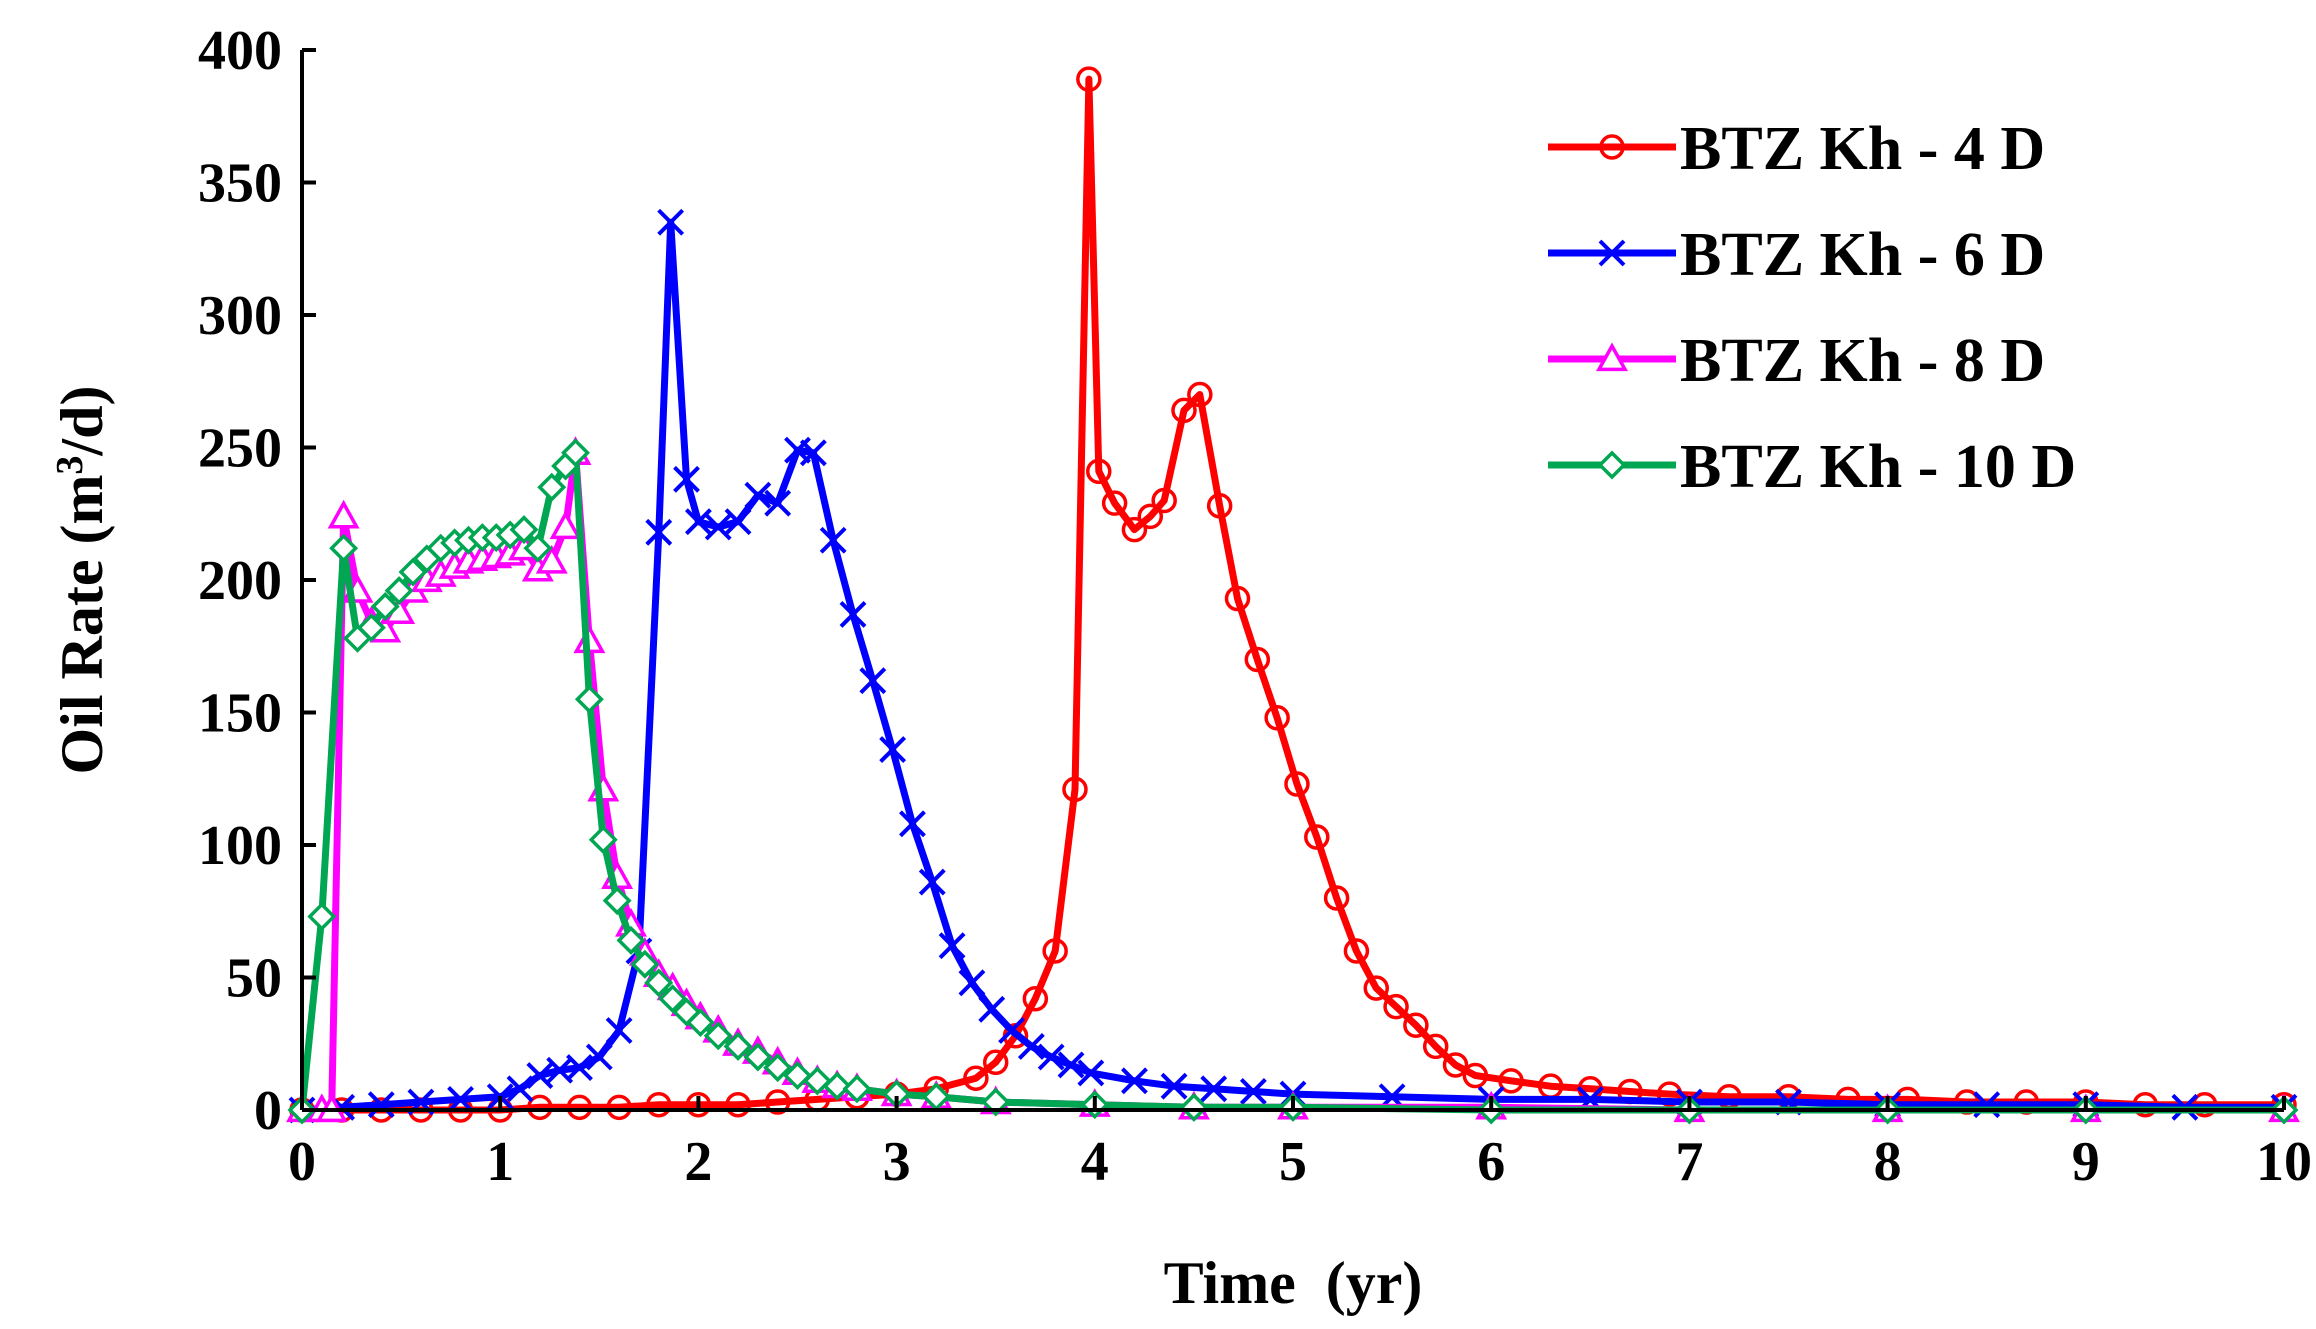 This screenshot has height=1329, width=2316. I want to click on x-tick-label: 7, so click(1689, 1162).